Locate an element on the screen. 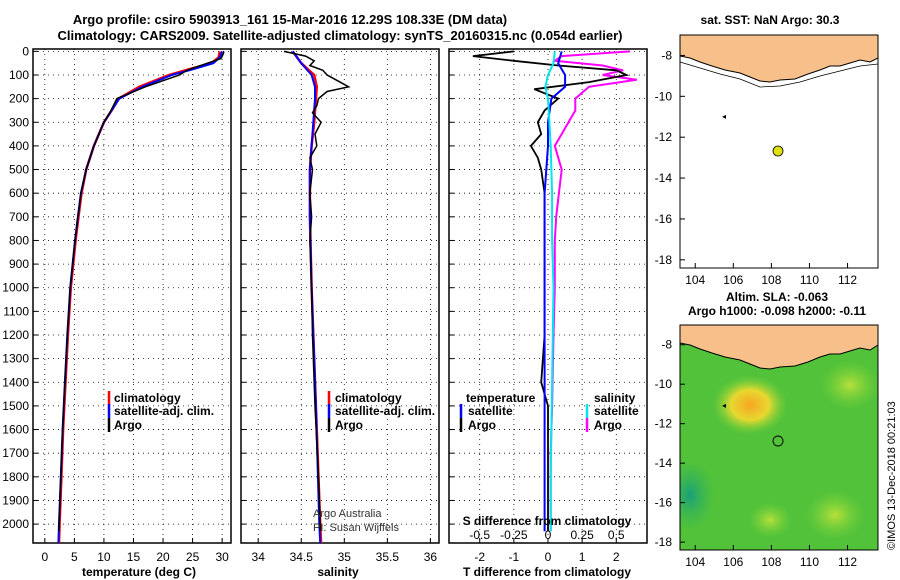 The image size is (900, 580). sla-map-lon-ticks: 104 106 108 110 112 is located at coordinates (771, 557).